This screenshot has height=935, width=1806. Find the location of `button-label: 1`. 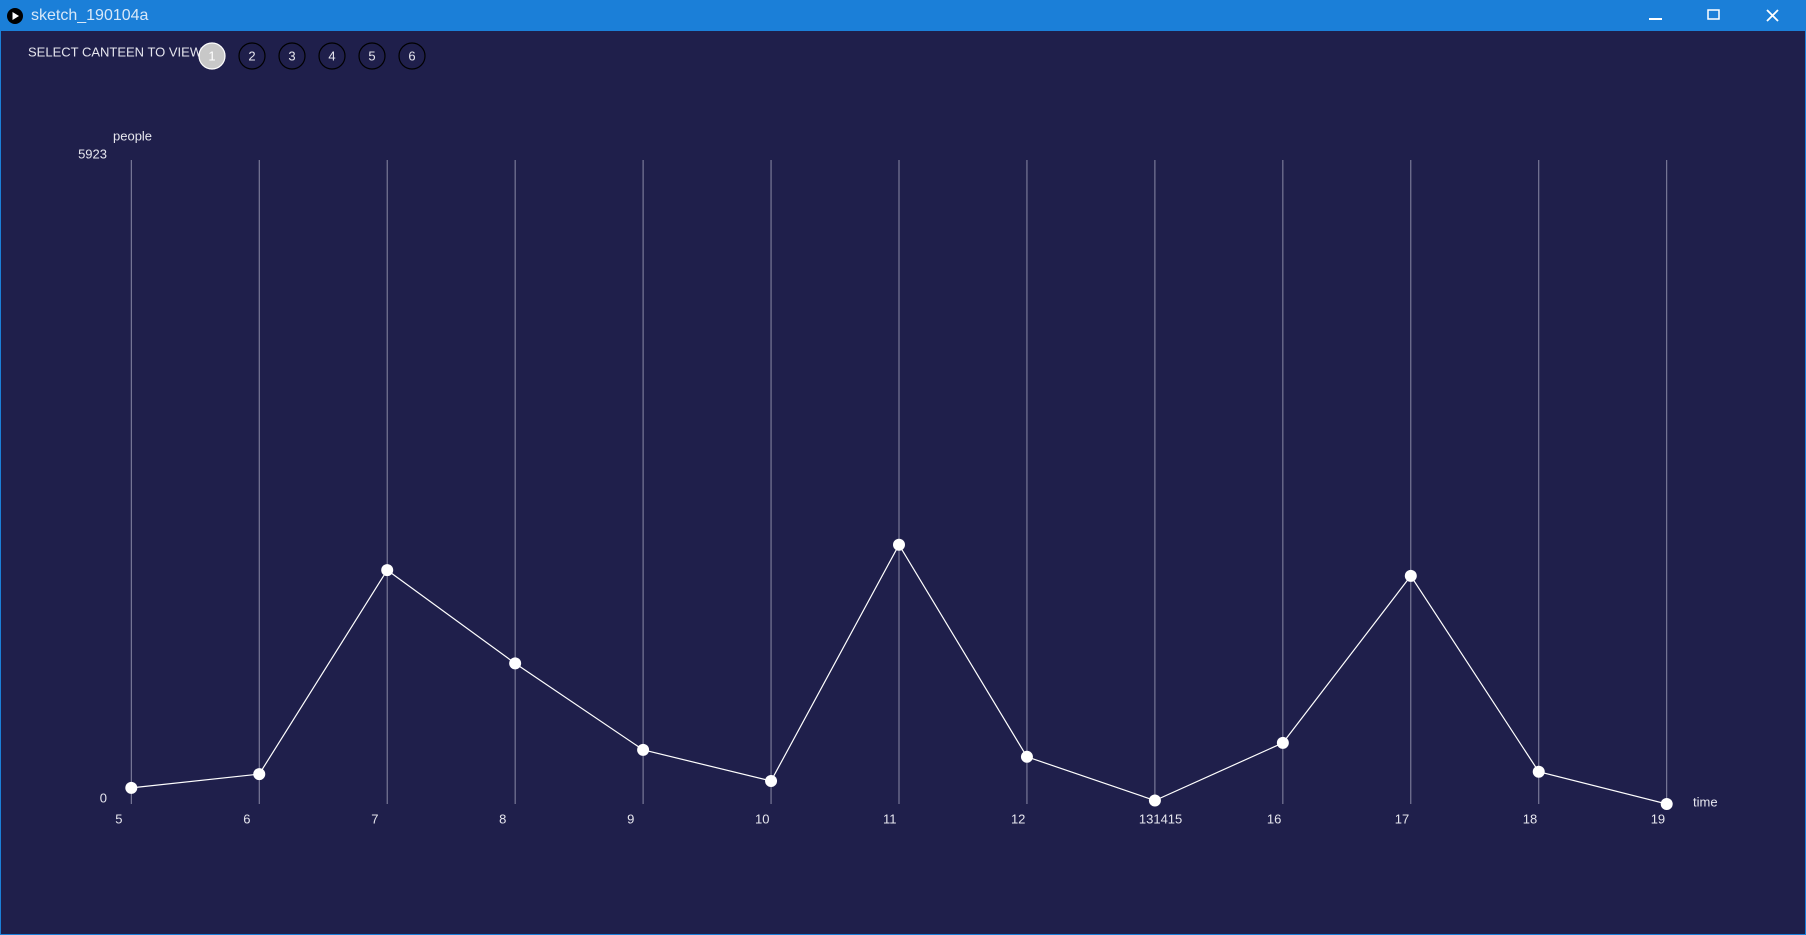

button-label: 1 is located at coordinates (211, 55).